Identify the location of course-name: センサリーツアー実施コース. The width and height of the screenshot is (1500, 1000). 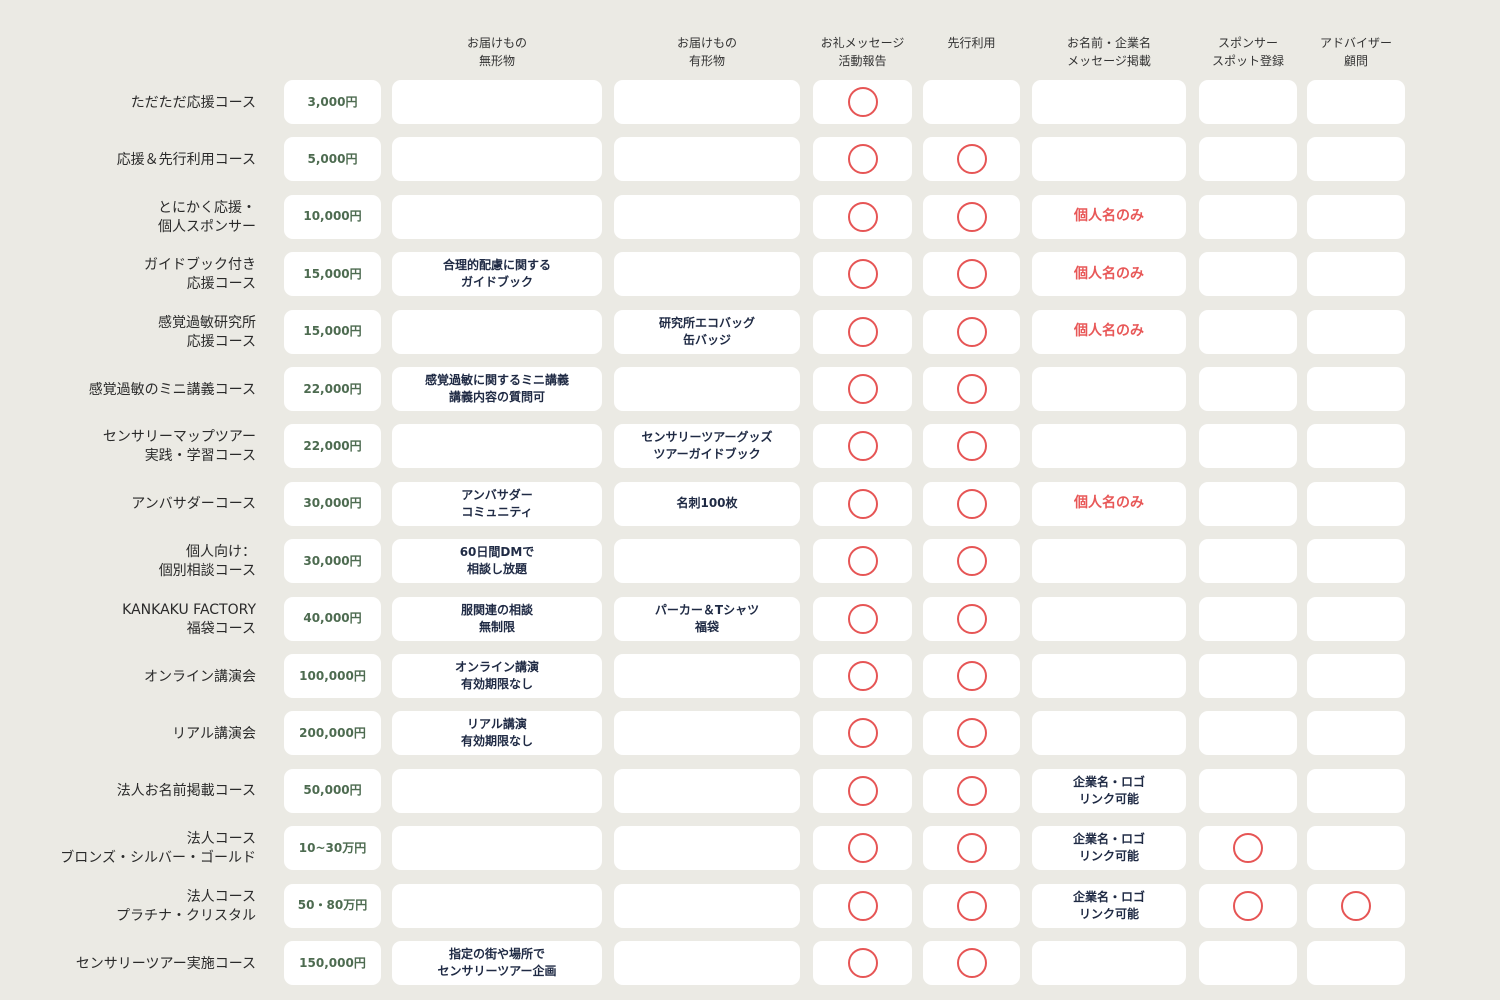
(165, 963).